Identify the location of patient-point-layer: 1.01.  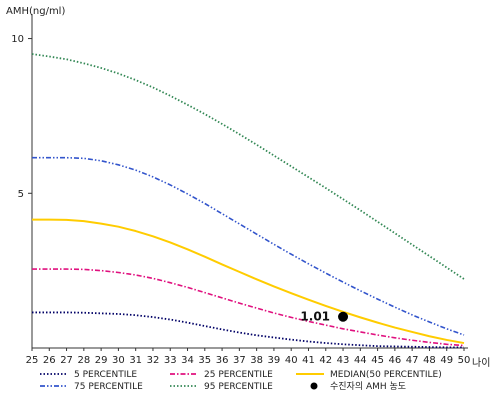
(324, 317).